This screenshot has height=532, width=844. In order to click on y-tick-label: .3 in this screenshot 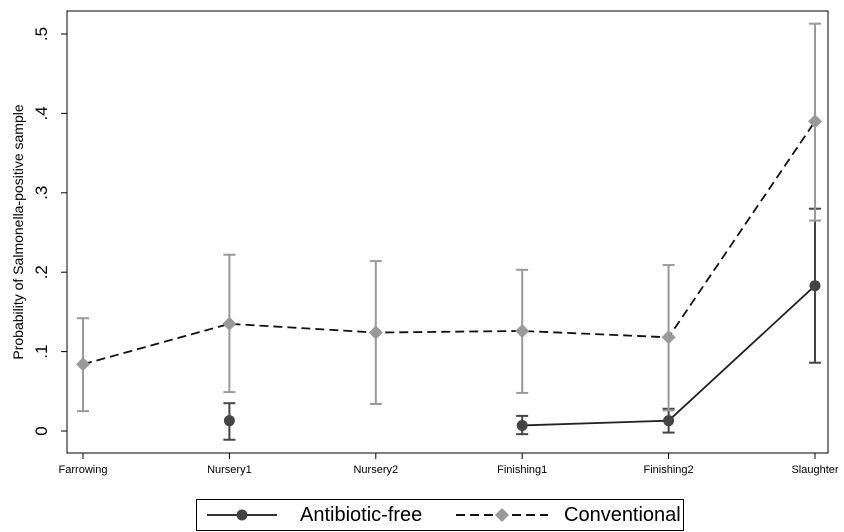, I will do `click(41, 193)`.